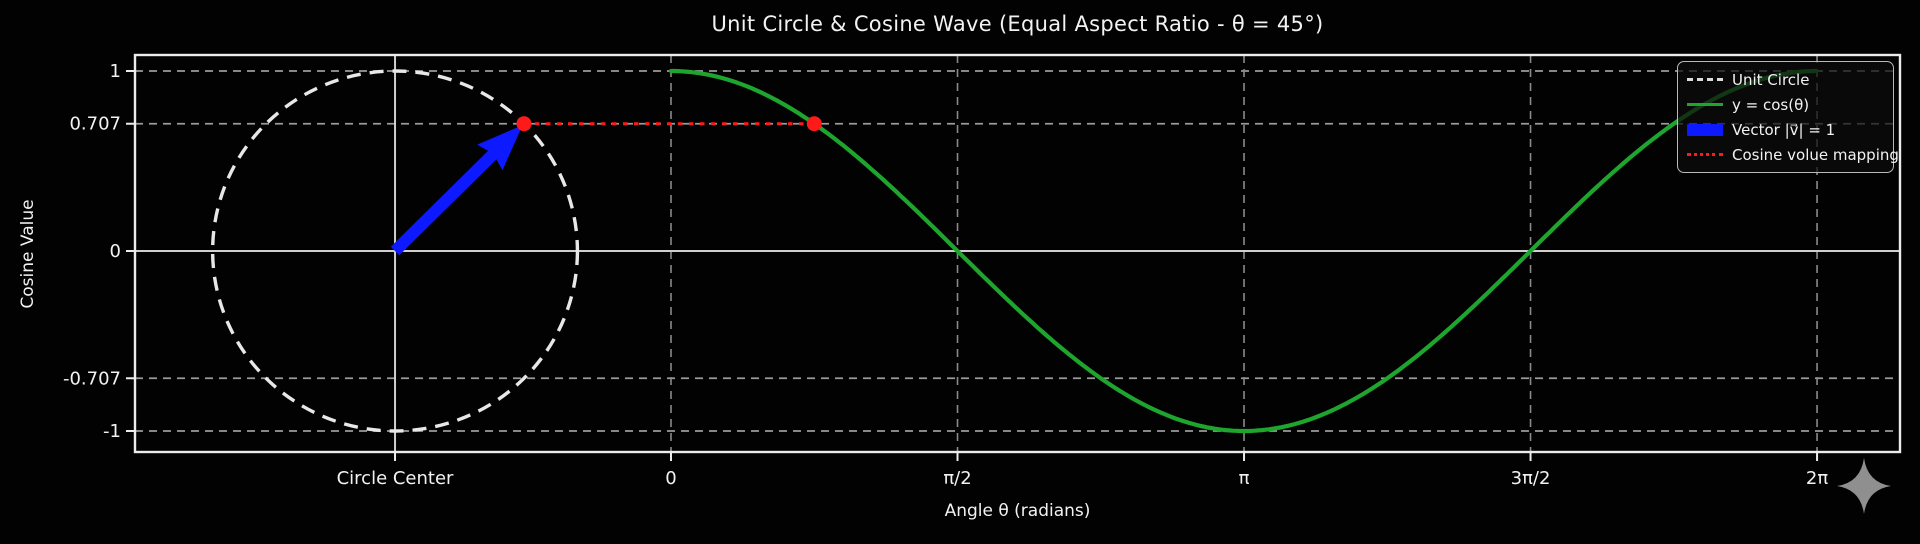 The image size is (1920, 544). I want to click on legend-row: y = cos(θ), so click(1785, 105).